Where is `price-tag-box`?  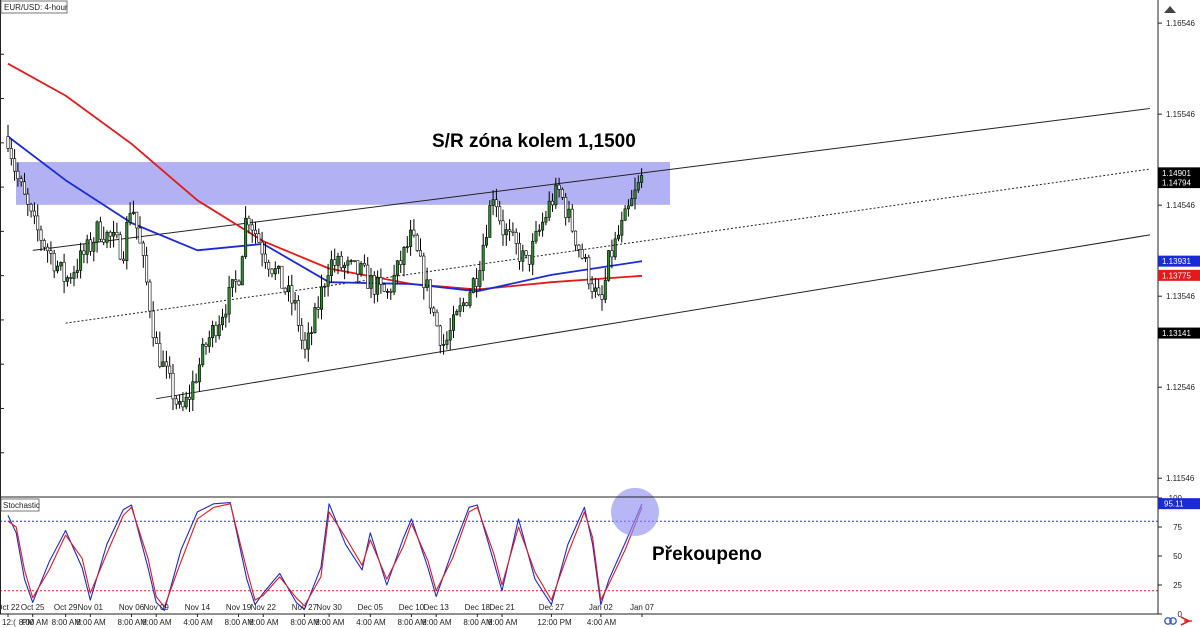 price-tag-box is located at coordinates (1179, 183).